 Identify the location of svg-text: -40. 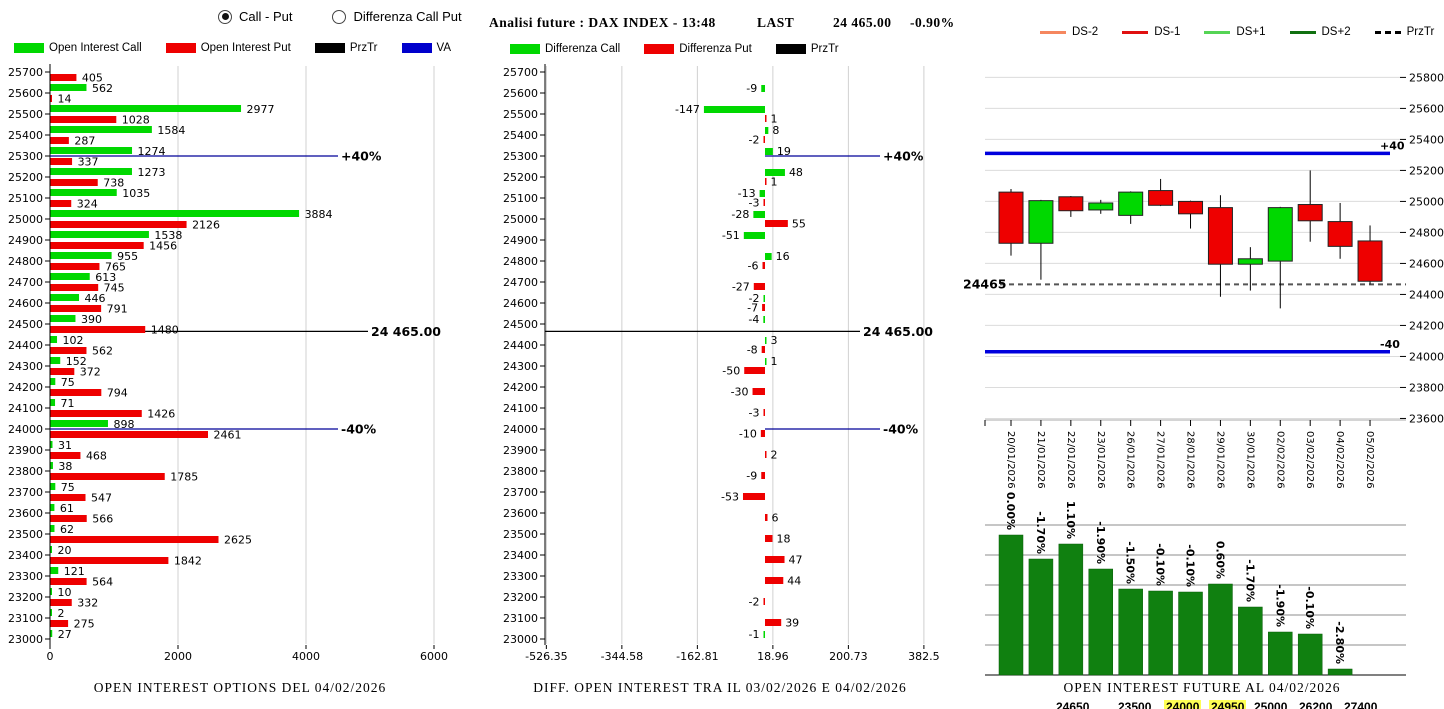
(1390, 344).